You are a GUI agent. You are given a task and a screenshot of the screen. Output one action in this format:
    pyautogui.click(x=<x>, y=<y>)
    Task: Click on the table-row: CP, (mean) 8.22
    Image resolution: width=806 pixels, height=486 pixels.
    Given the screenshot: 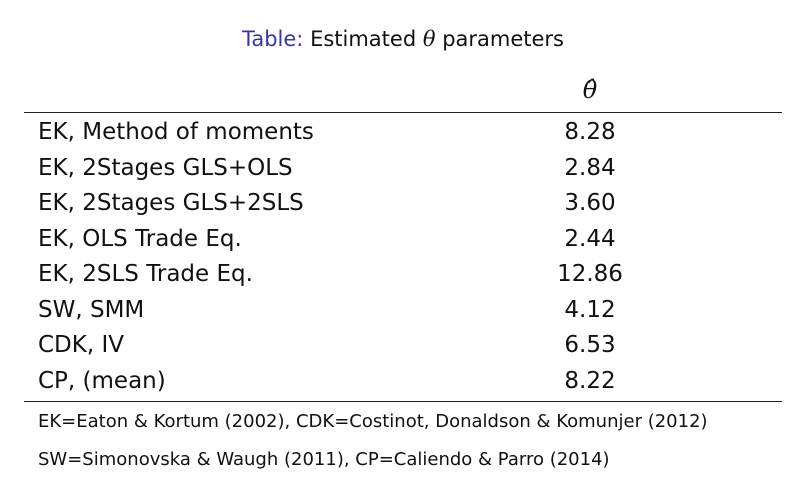 What is the action you would take?
    pyautogui.click(x=403, y=382)
    